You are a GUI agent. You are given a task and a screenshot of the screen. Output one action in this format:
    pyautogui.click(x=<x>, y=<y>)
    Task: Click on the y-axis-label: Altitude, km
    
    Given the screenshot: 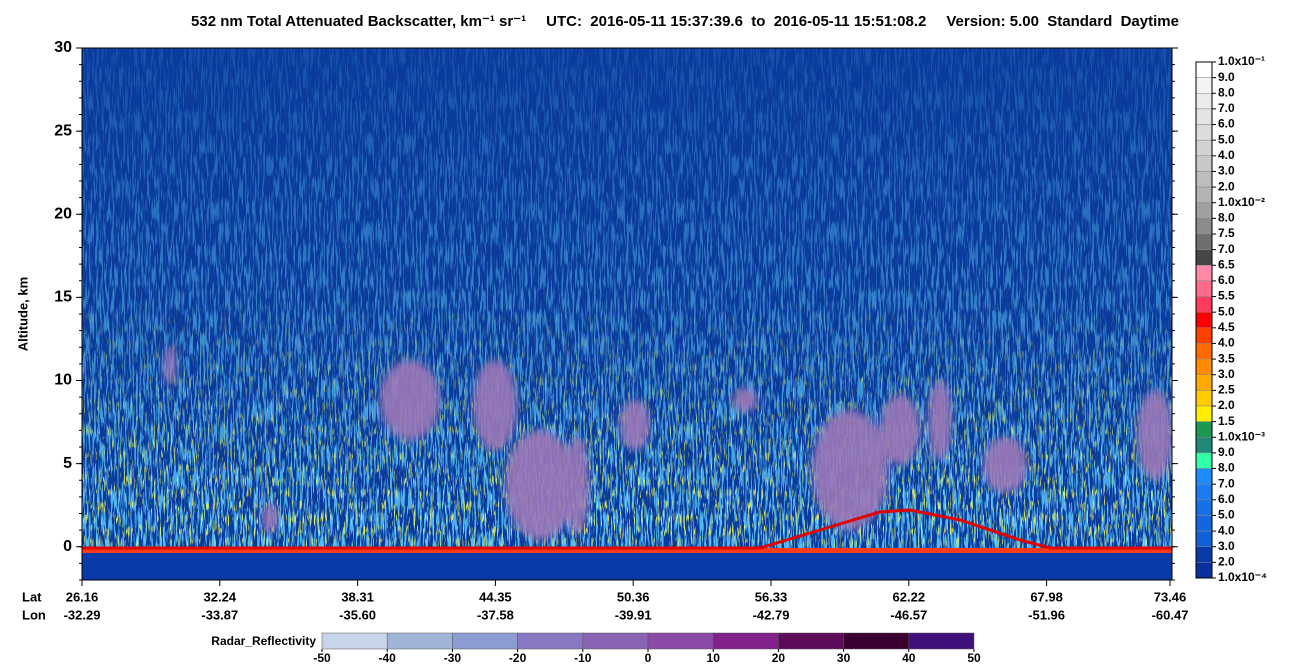 What is the action you would take?
    pyautogui.click(x=22, y=314)
    